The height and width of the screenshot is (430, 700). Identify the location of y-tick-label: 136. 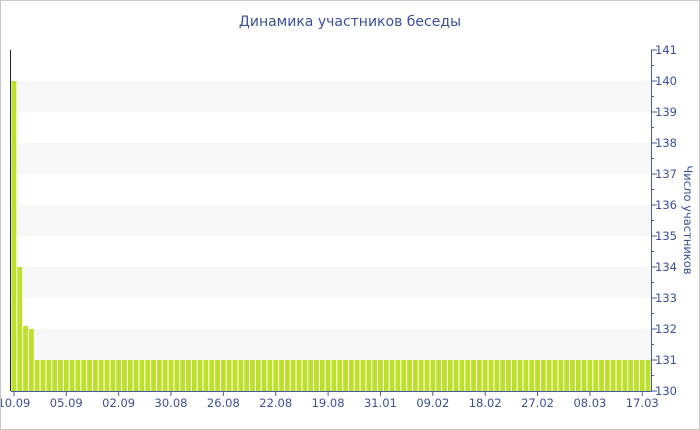
(666, 205).